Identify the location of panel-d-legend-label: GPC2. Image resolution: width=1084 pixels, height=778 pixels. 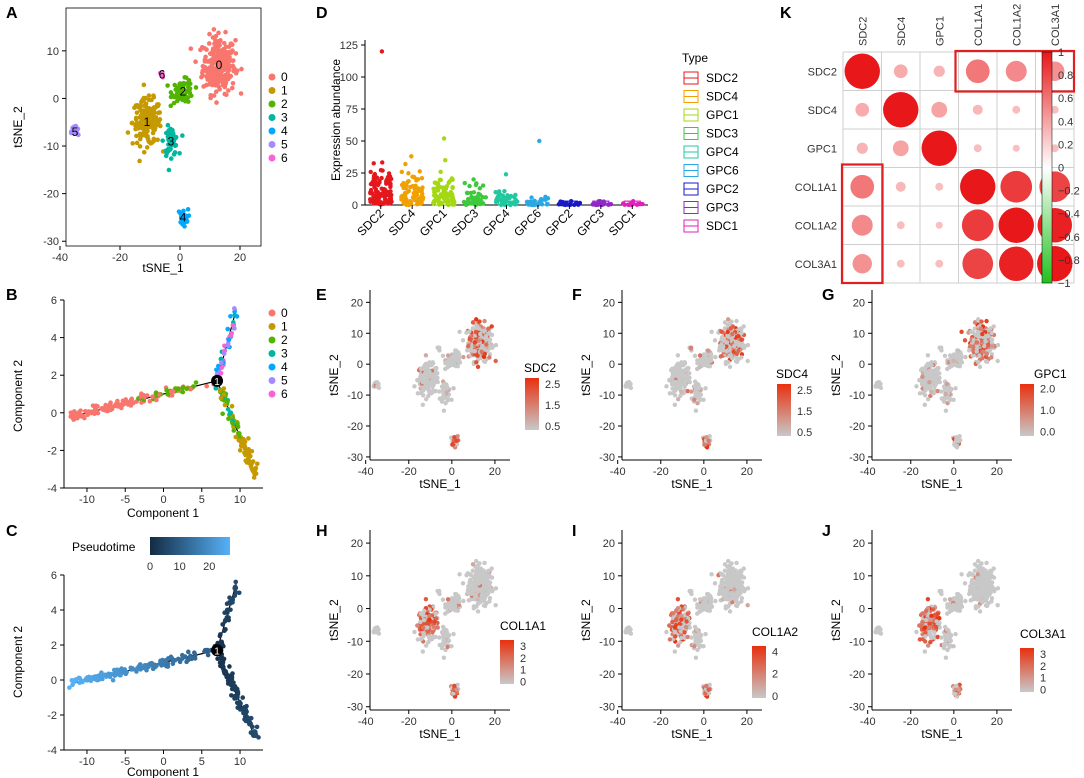
(722, 189).